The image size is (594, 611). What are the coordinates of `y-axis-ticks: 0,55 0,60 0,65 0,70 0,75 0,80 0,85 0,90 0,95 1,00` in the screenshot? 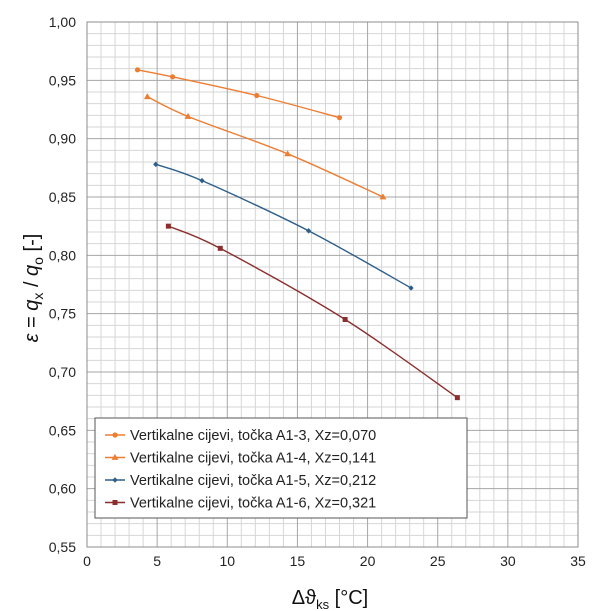 It's located at (62, 284).